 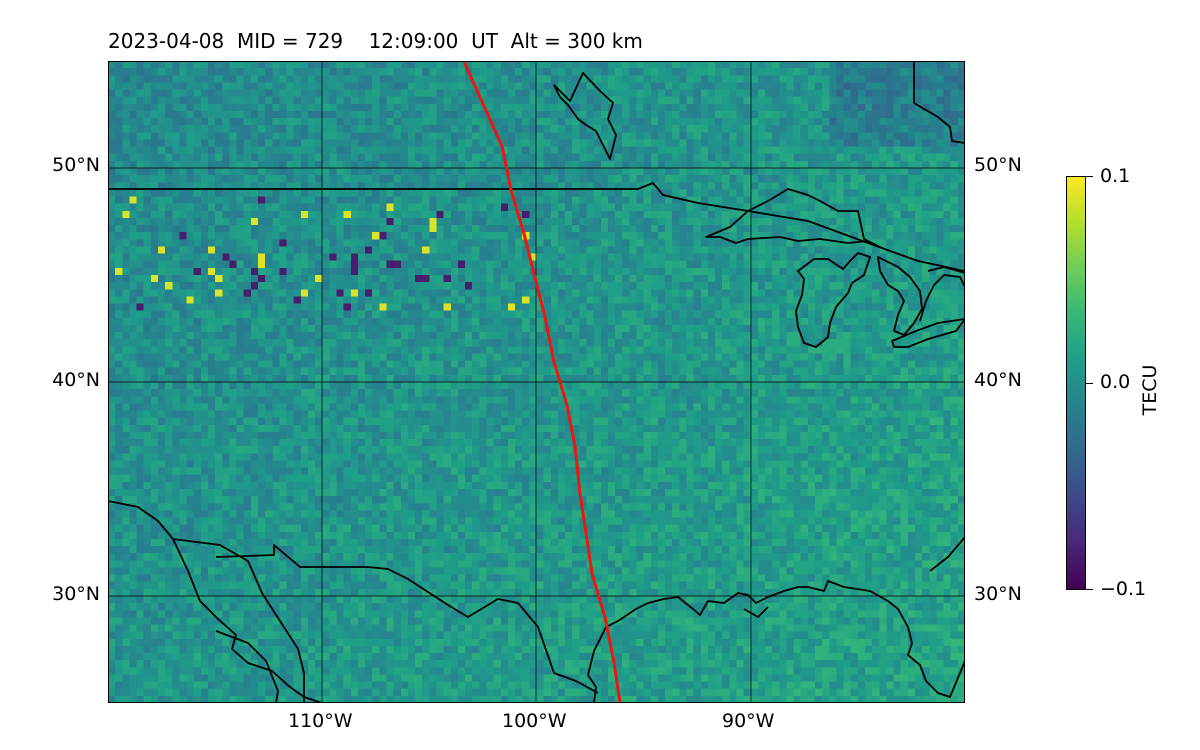 What do you see at coordinates (1089, 589) in the screenshot?
I see `colorbar-tick-min` at bounding box center [1089, 589].